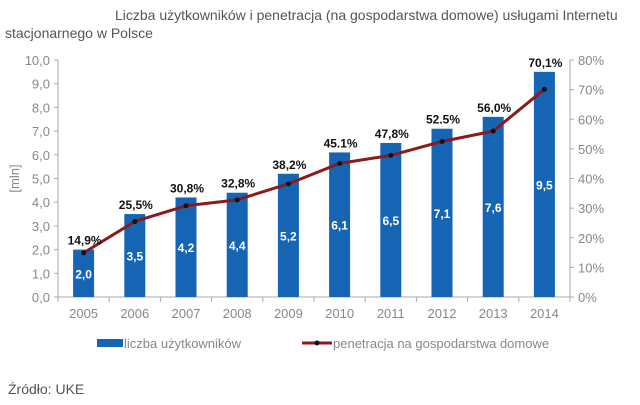 The image size is (640, 405). I want to click on x-tick-label: 2007, so click(186, 313).